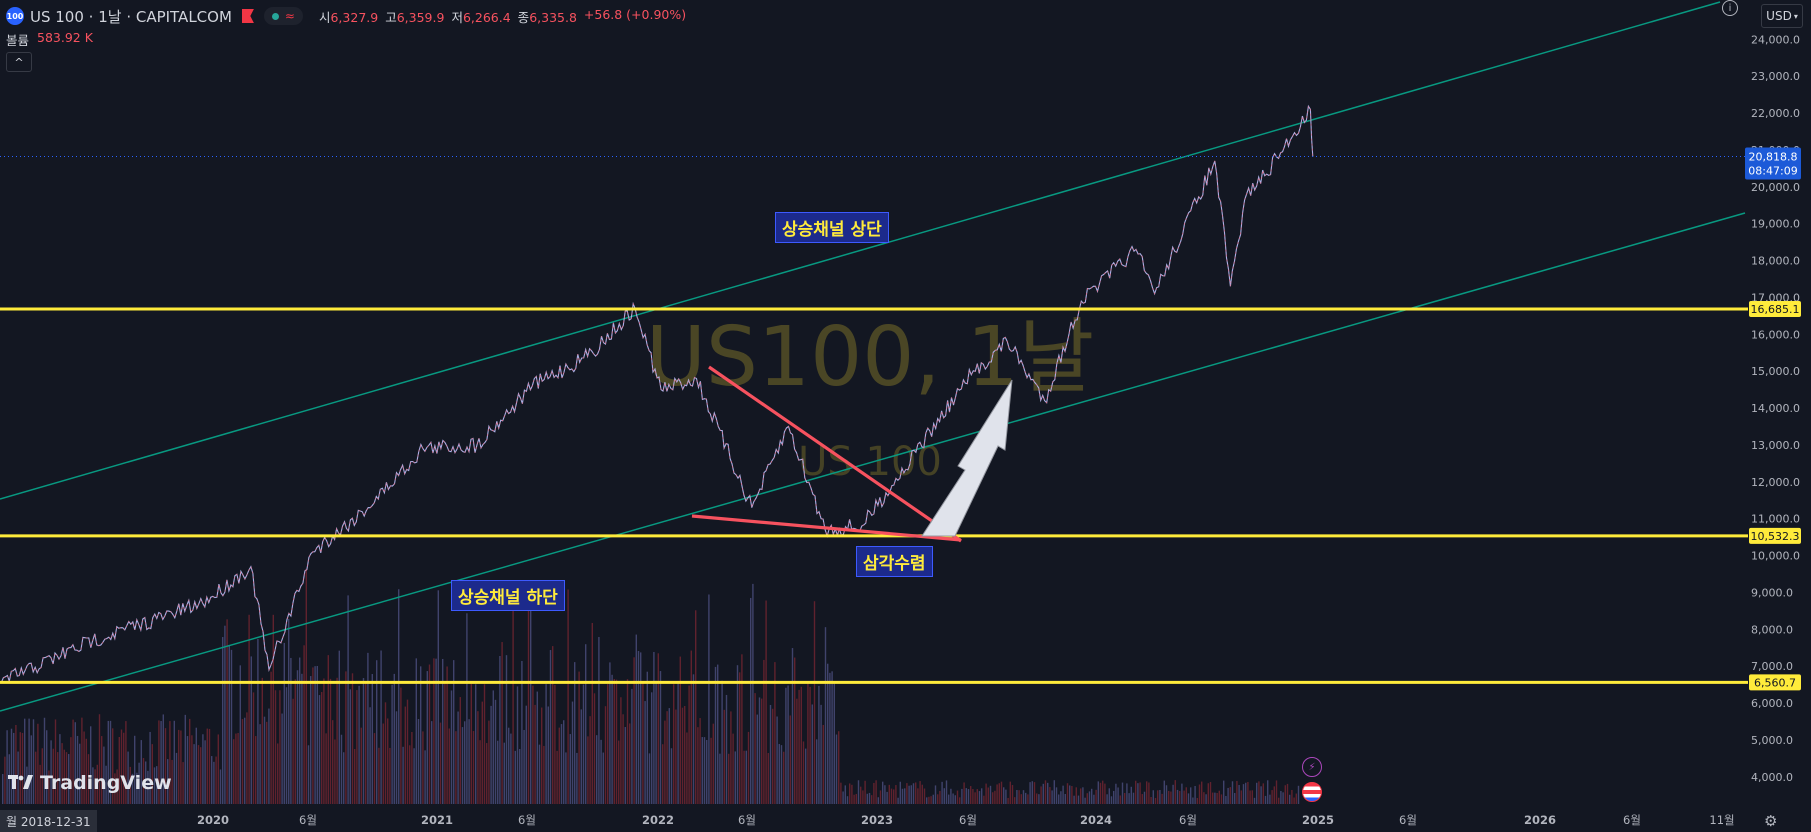 This screenshot has width=1811, height=832. I want to click on price-tick-label: 13,000.0, so click(1775, 445).